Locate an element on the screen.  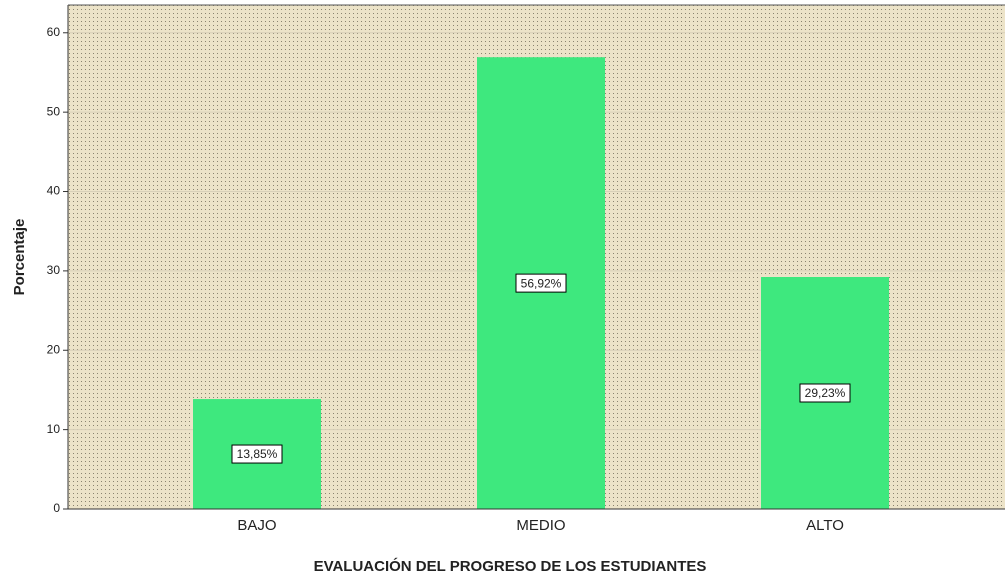
y-tick-label: 0 is located at coordinates (56, 508).